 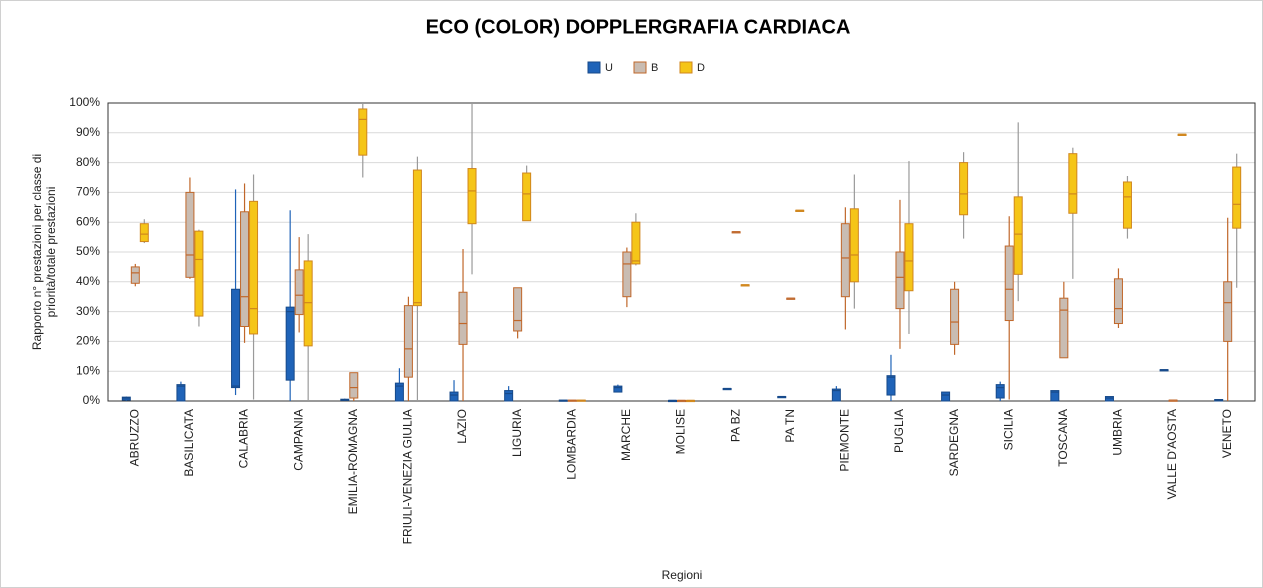 I want to click on y-tick-label: 80%, so click(x=88, y=162).